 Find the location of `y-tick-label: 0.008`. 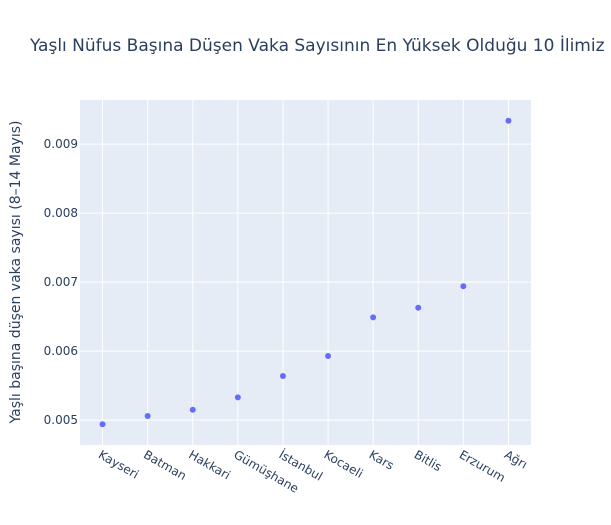

y-tick-label: 0.008 is located at coordinates (61, 213).